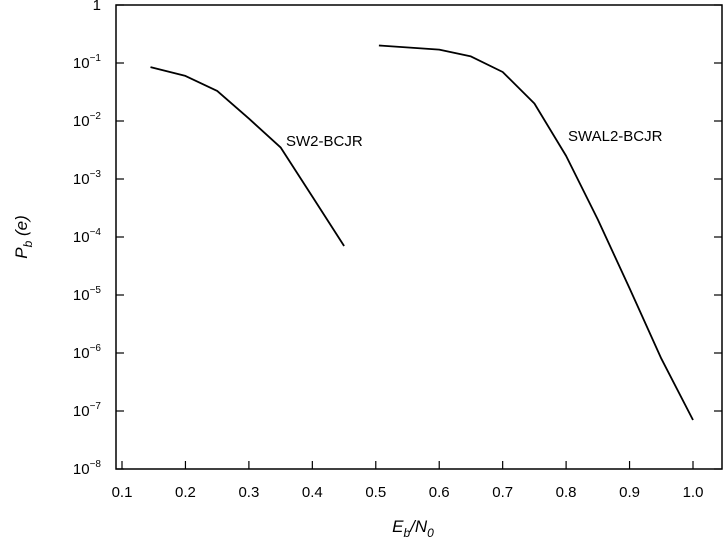 The image size is (724, 550). Describe the element at coordinates (87, 410) in the screenshot. I see `y-tick-label: 10⁻⁷` at that location.